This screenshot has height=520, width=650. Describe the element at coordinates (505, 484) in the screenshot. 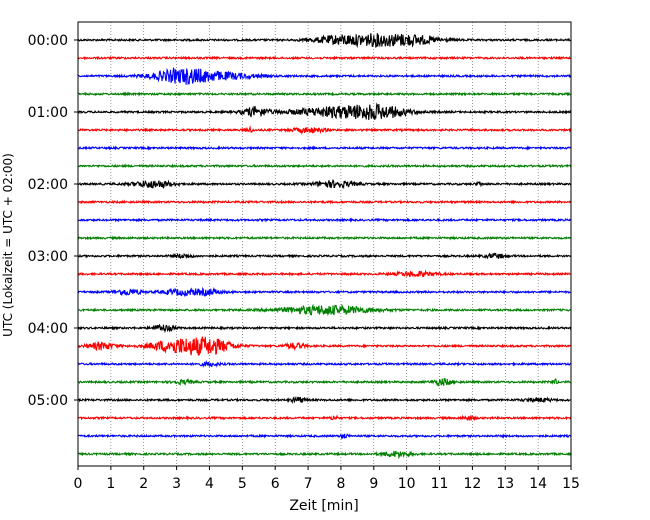

I see `x-tick-label: 13` at that location.